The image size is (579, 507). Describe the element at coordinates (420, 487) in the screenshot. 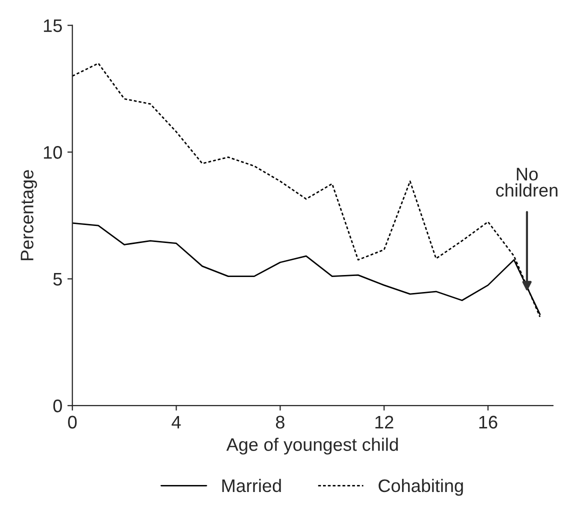

I see `legend-label: Cohabiting` at that location.